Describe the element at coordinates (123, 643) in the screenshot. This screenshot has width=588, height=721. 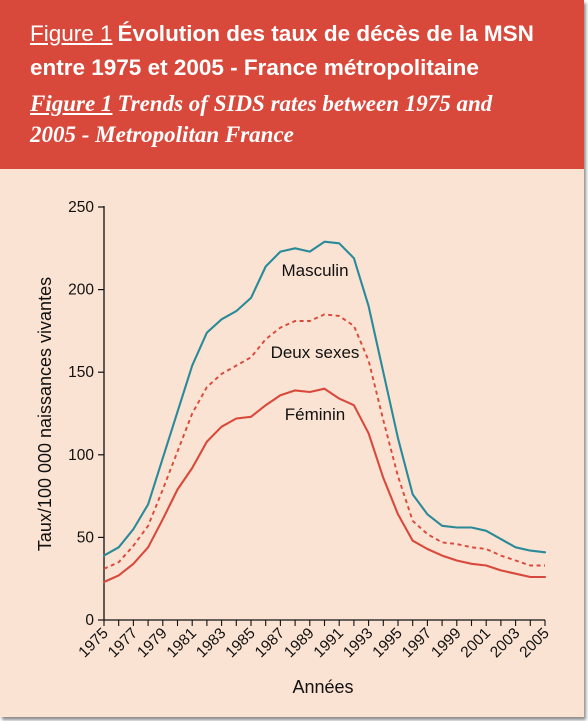
I see `x-tick-label: 1977` at that location.